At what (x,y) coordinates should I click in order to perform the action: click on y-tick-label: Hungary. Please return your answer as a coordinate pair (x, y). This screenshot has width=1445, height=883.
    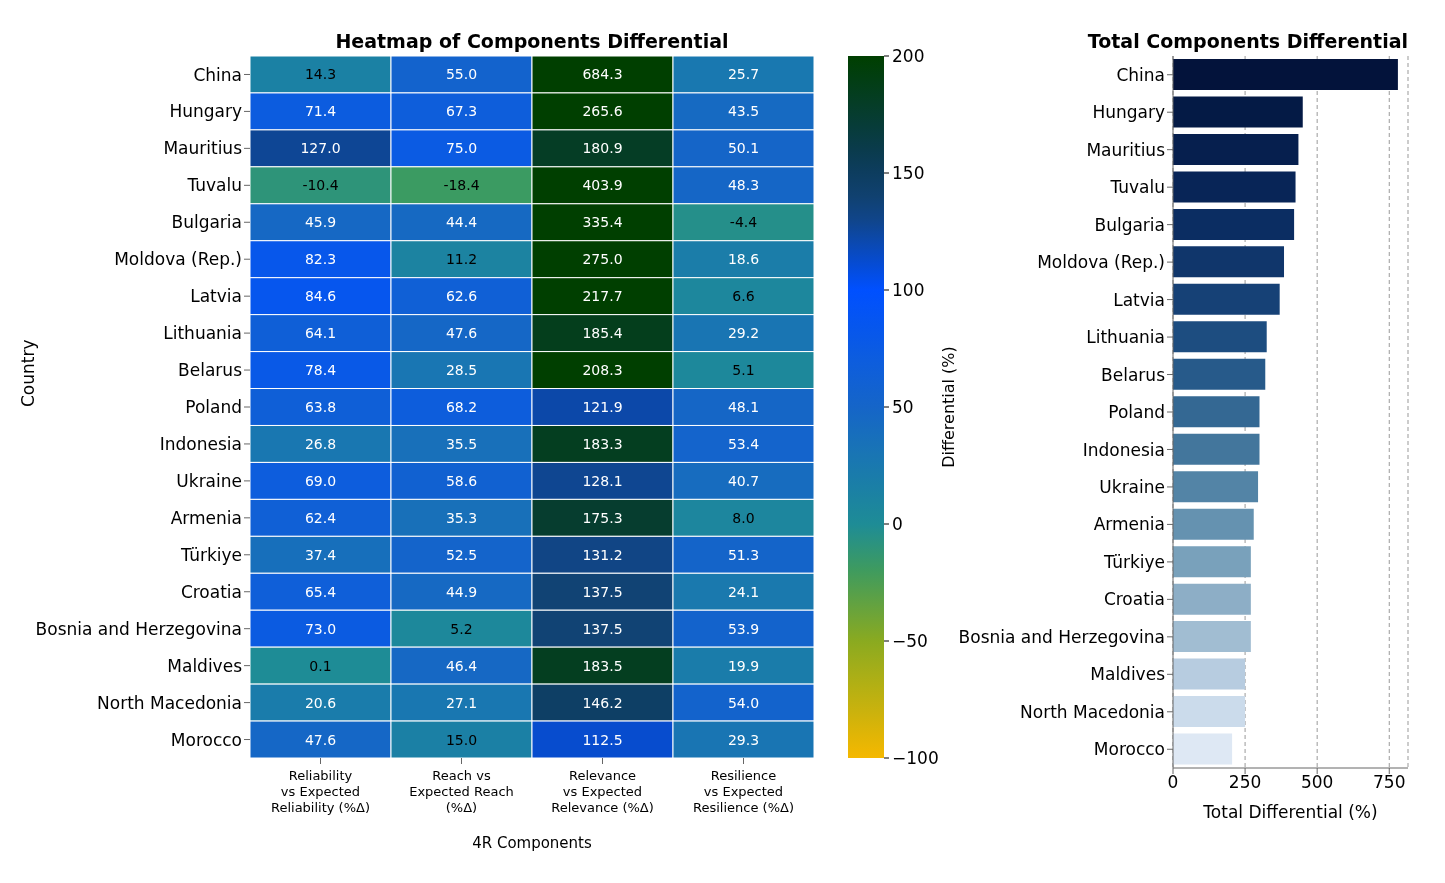
    Looking at the image, I should click on (1128, 112).